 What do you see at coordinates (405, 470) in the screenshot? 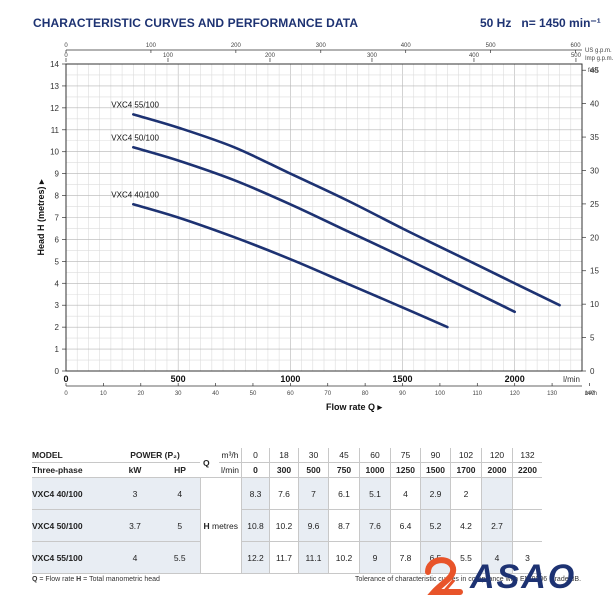
I see `lmin-value: 1250` at bounding box center [405, 470].